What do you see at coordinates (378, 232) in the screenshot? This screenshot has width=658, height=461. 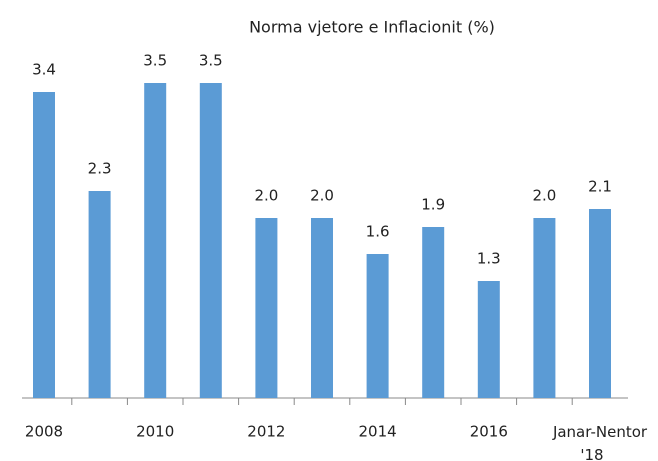 I see `data-label: 1.6` at bounding box center [378, 232].